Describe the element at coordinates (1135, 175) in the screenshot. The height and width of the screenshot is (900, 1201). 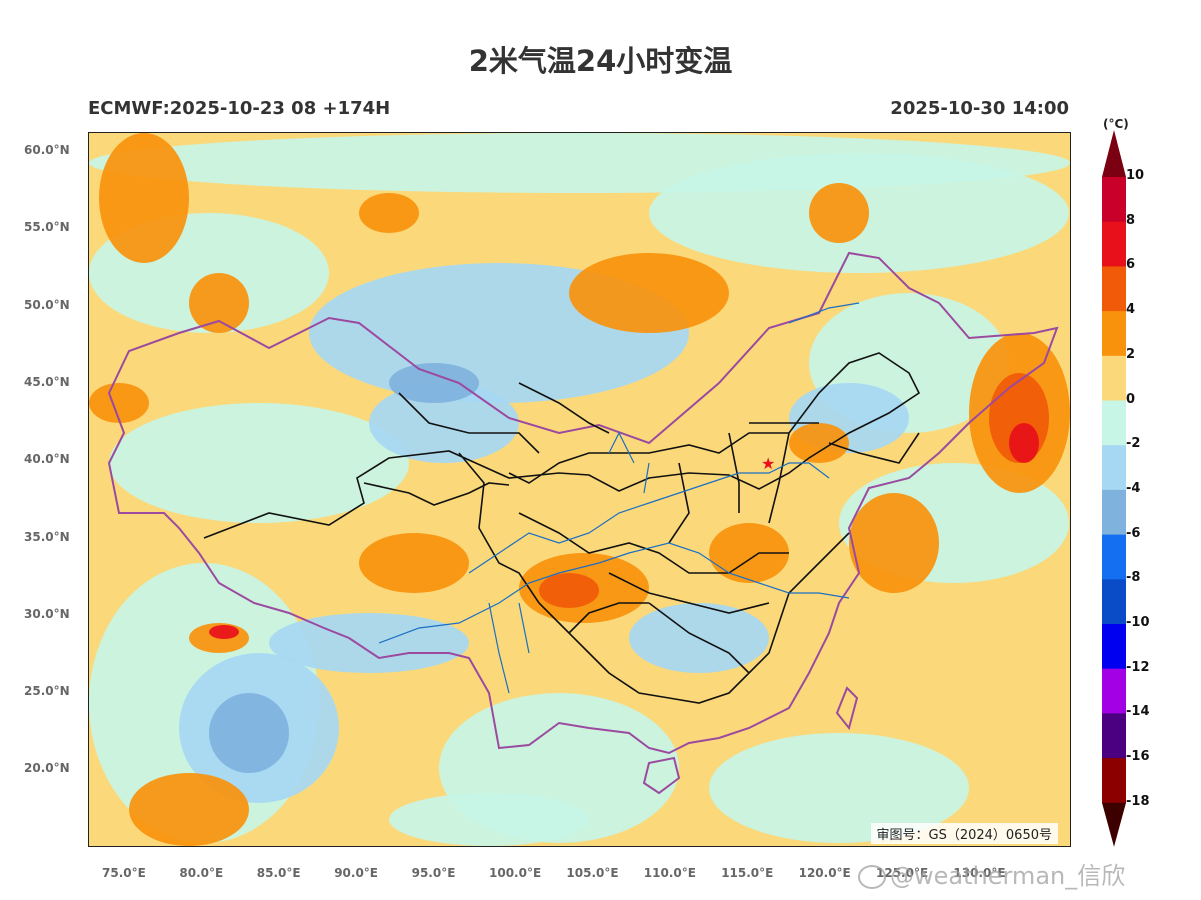
I see `colorbar-tick-label: 10` at that location.